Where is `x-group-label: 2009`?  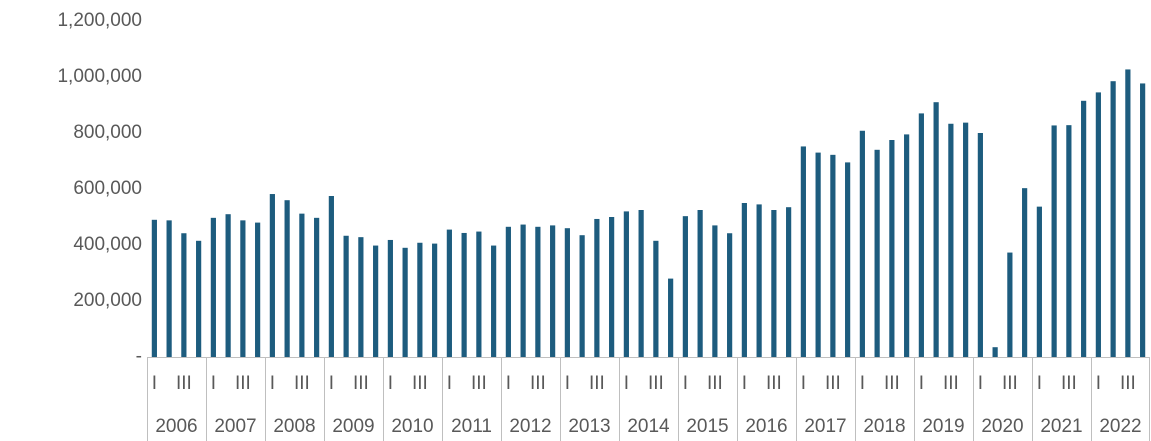 x-group-label: 2009 is located at coordinates (353, 426).